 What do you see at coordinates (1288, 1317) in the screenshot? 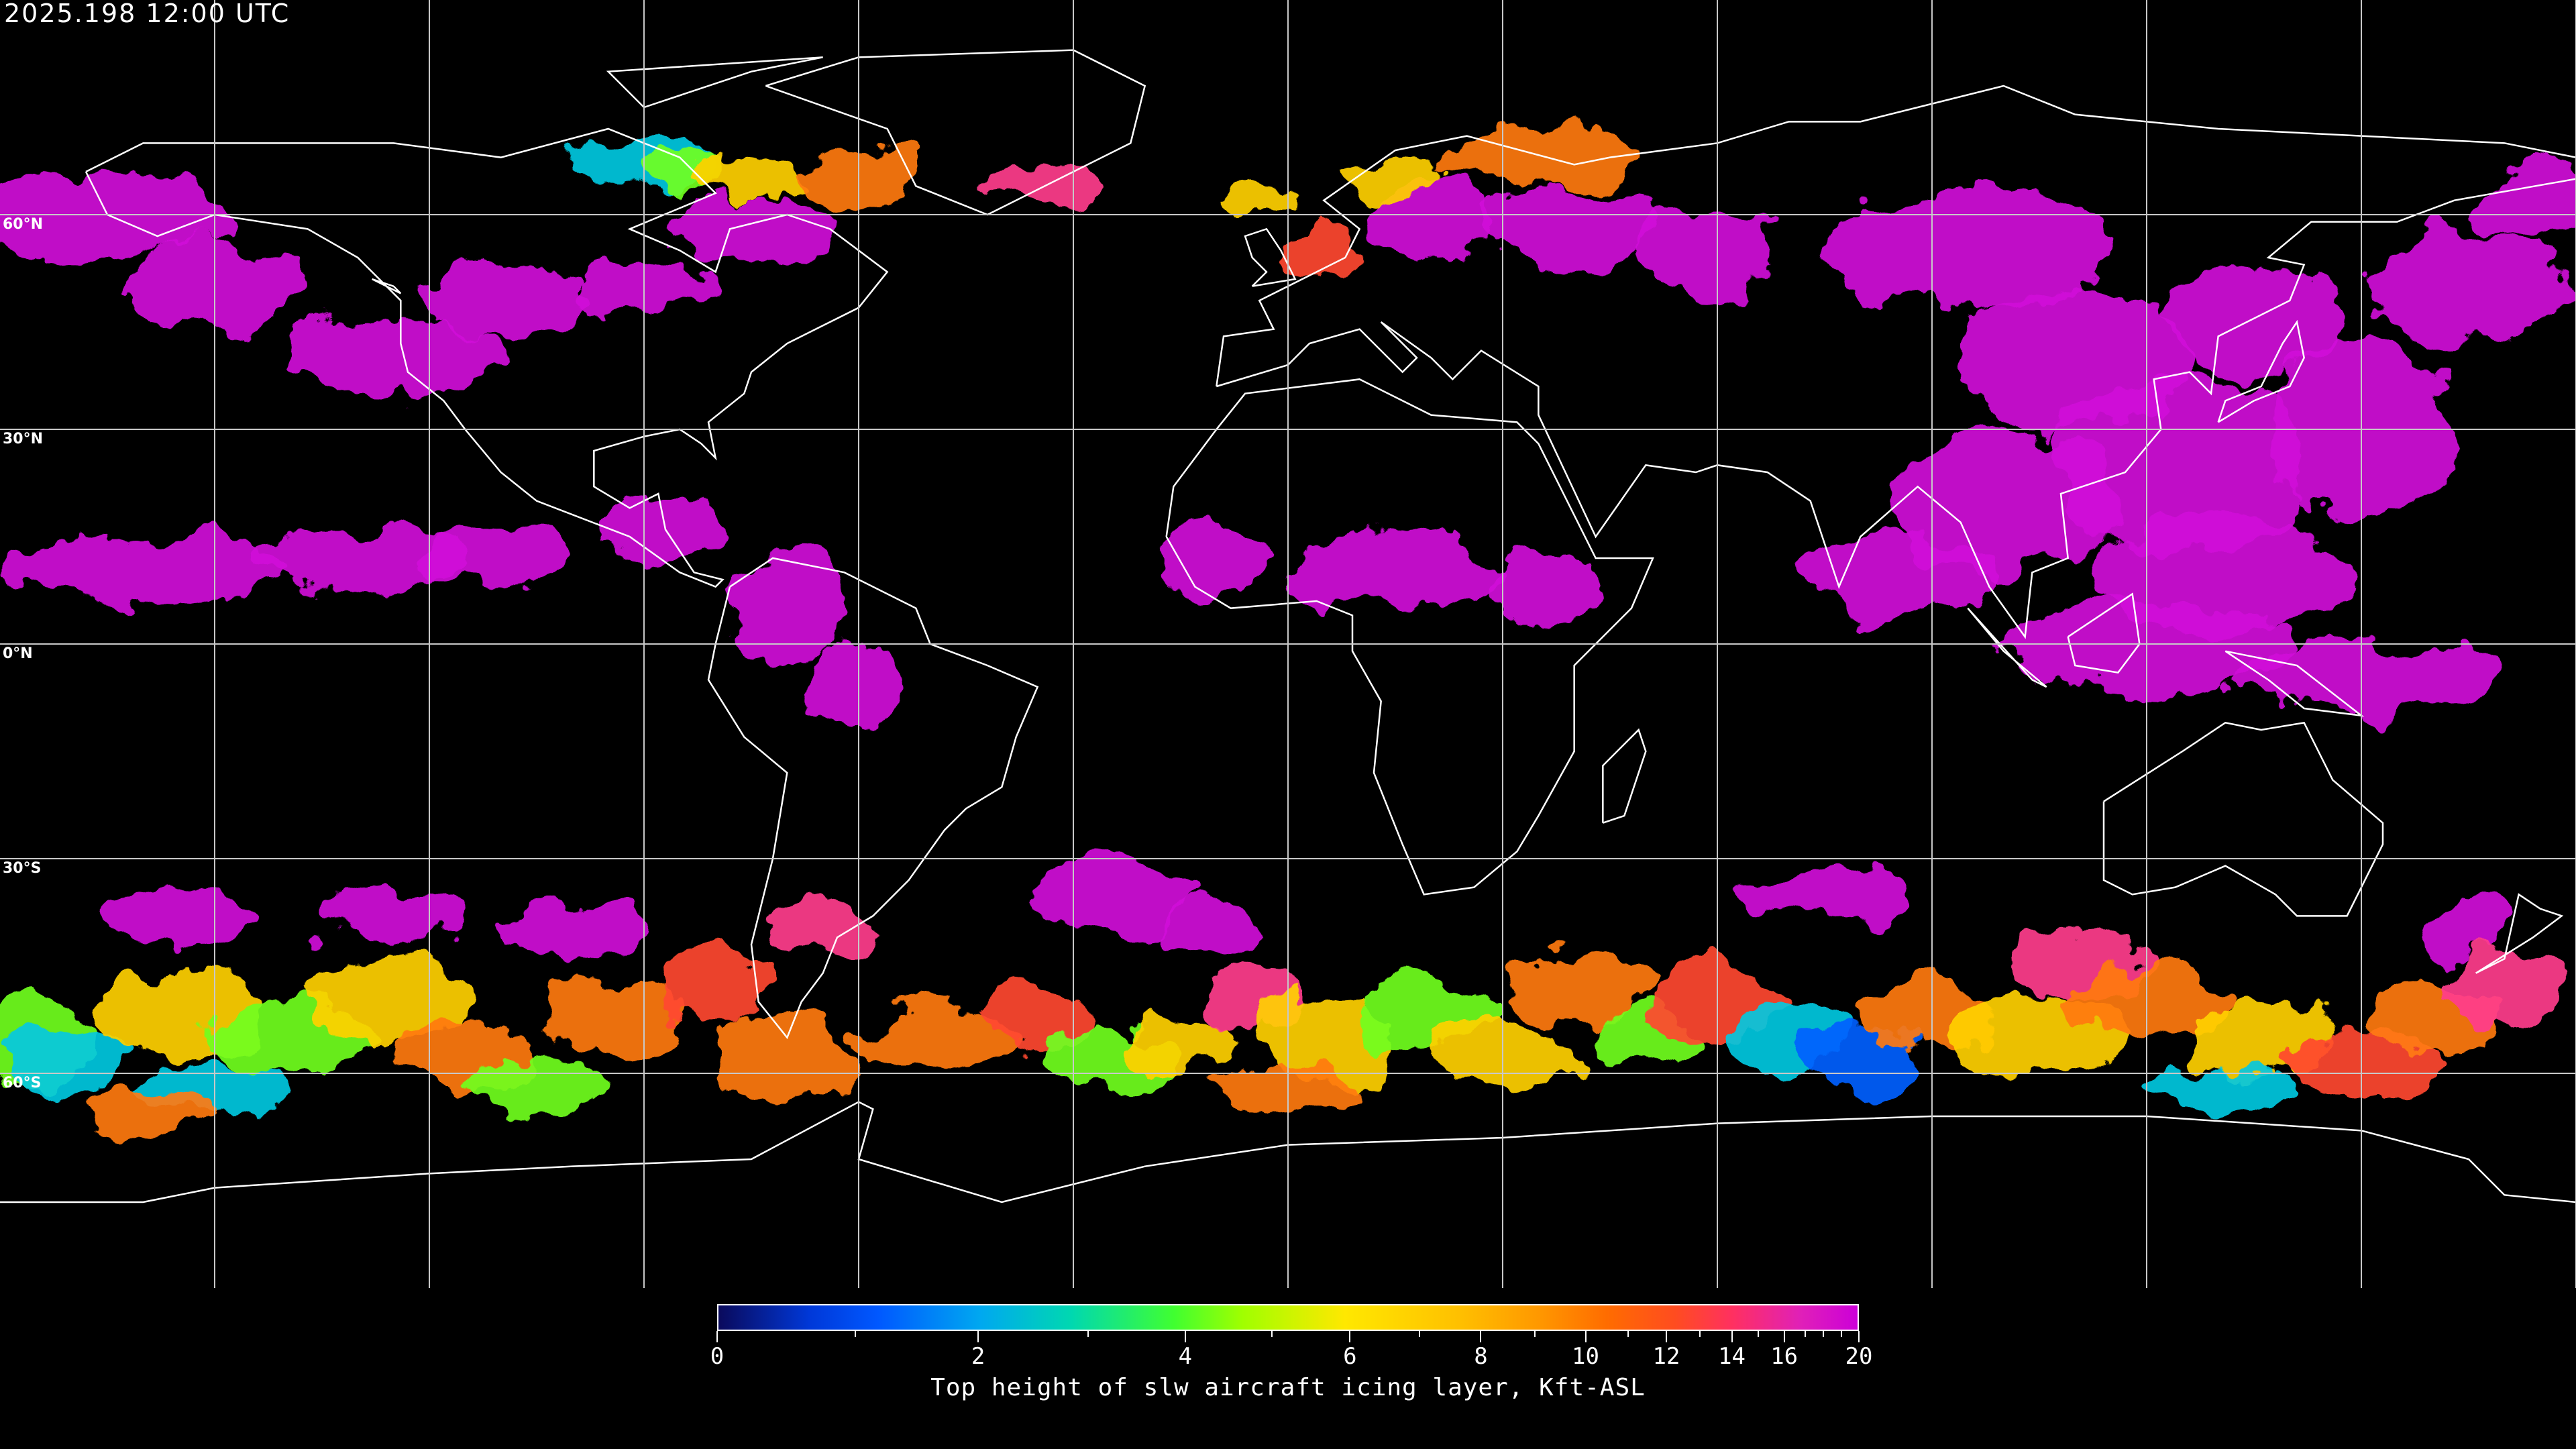
I see `colorbar` at bounding box center [1288, 1317].